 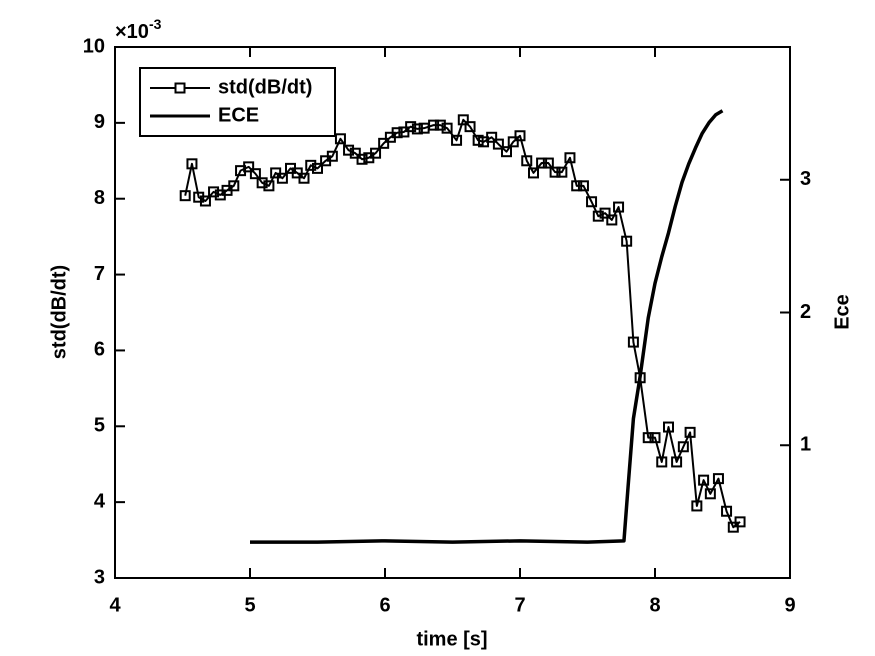 I want to click on legend-box, so click(x=237, y=102).